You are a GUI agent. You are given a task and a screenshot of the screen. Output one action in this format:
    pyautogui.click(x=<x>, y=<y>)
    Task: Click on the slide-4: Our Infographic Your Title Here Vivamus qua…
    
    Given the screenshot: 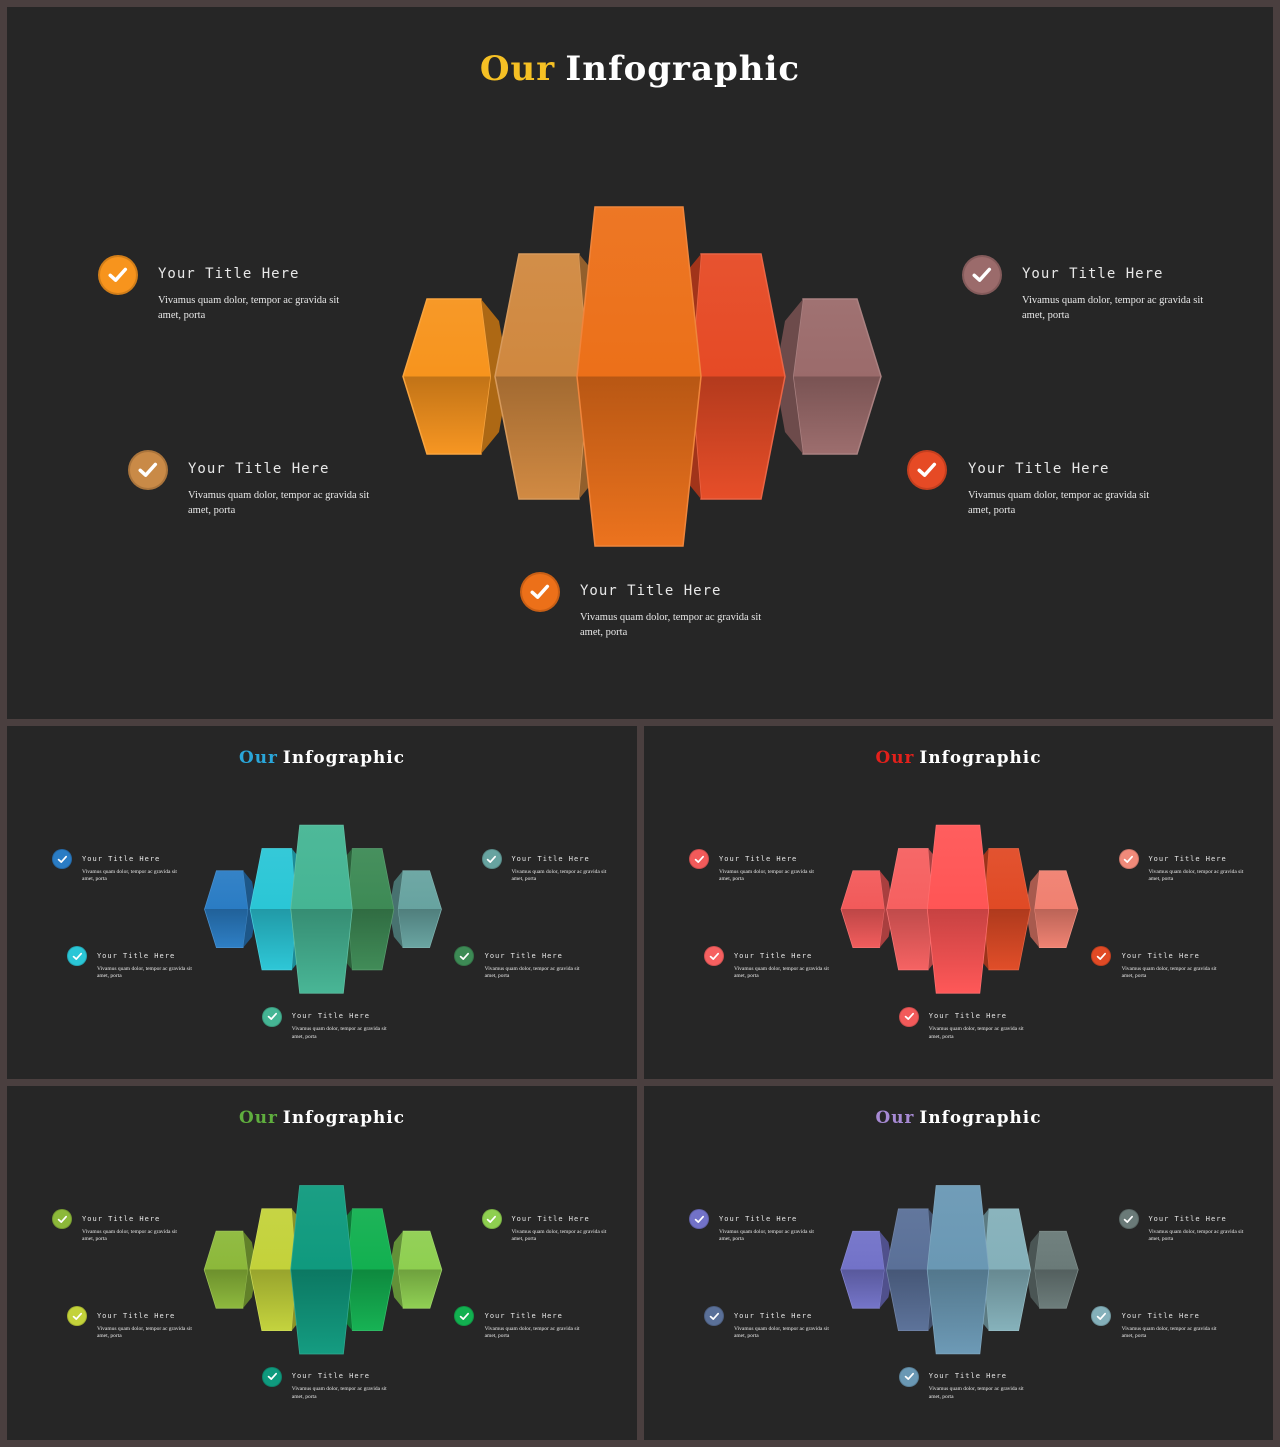 What is the action you would take?
    pyautogui.click(x=322, y=1263)
    